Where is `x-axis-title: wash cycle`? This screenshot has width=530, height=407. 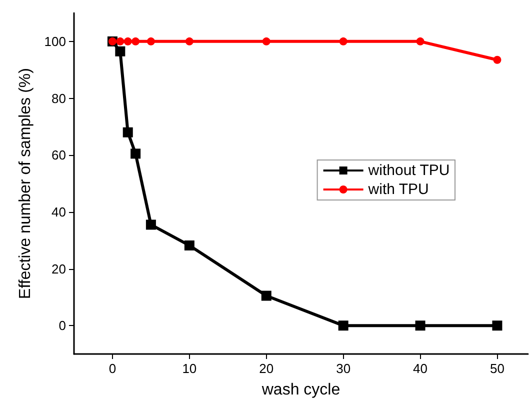
x-axis-title: wash cycle is located at coordinates (300, 390).